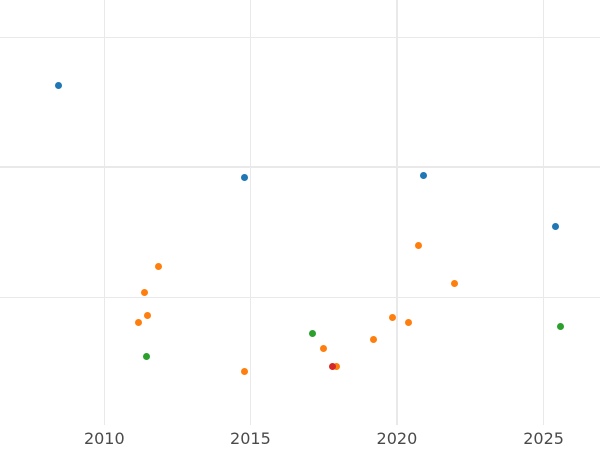 The image size is (600, 450). What do you see at coordinates (250, 438) in the screenshot?
I see `x-tick-label-2015: 2015` at bounding box center [250, 438].